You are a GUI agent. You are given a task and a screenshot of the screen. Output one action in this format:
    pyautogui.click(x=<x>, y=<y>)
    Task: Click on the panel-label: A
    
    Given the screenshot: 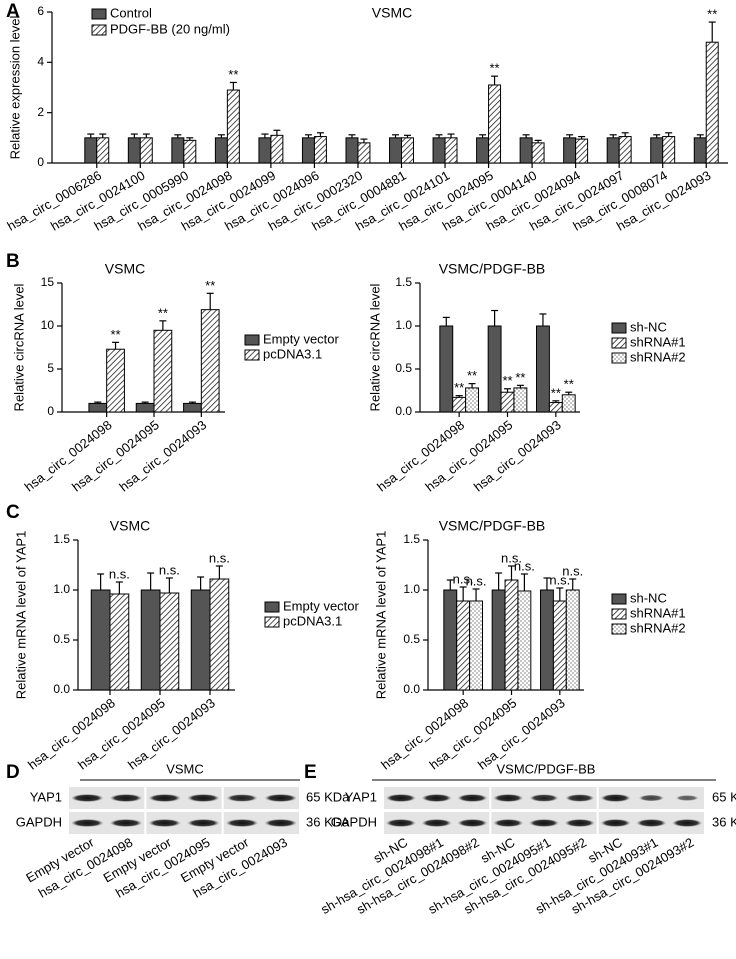 What is the action you would take?
    pyautogui.click(x=13, y=11)
    